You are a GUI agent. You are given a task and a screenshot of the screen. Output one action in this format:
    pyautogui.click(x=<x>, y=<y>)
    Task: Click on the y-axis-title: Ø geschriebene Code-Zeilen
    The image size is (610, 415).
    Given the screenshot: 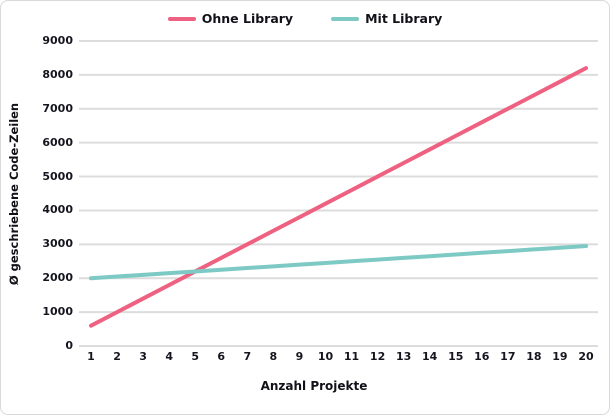 What is the action you would take?
    pyautogui.click(x=14, y=194)
    